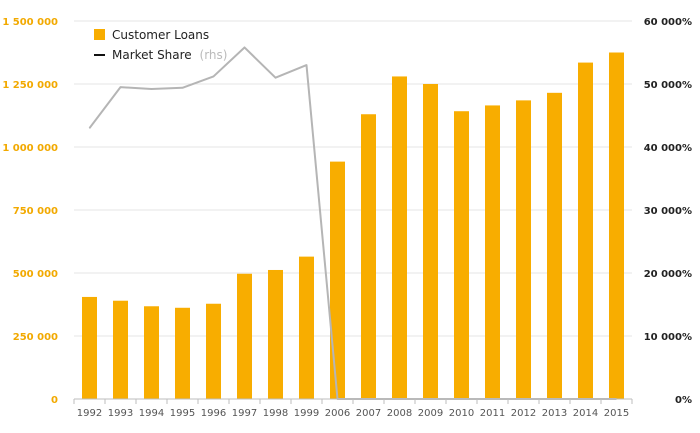 This screenshot has width=700, height=433. I want to click on legend-label-market-share-group: Market Share (rhs), so click(169, 55).